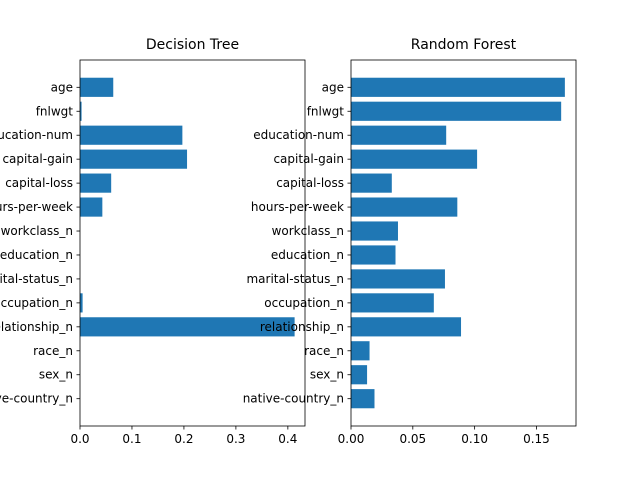  I want to click on xtick-label: 0.2, so click(183, 439).